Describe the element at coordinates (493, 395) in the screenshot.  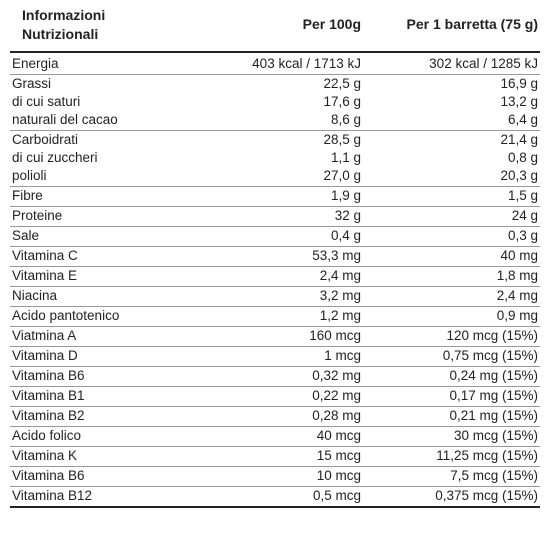
I see `value-per-bar: 0,17 mg (15%)` at that location.